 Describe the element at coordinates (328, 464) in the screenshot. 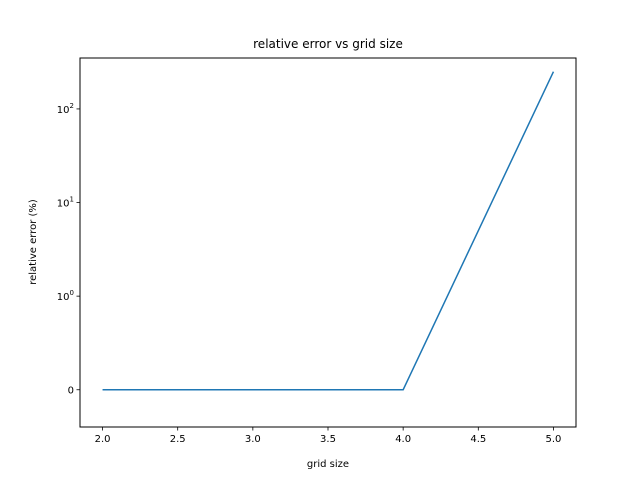

I see `x-axis-label: grid size` at that location.